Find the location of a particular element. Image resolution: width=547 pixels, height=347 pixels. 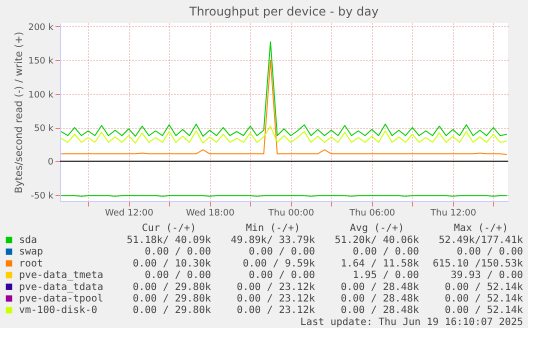

y-tick-label: 150 k is located at coordinates (41, 61).